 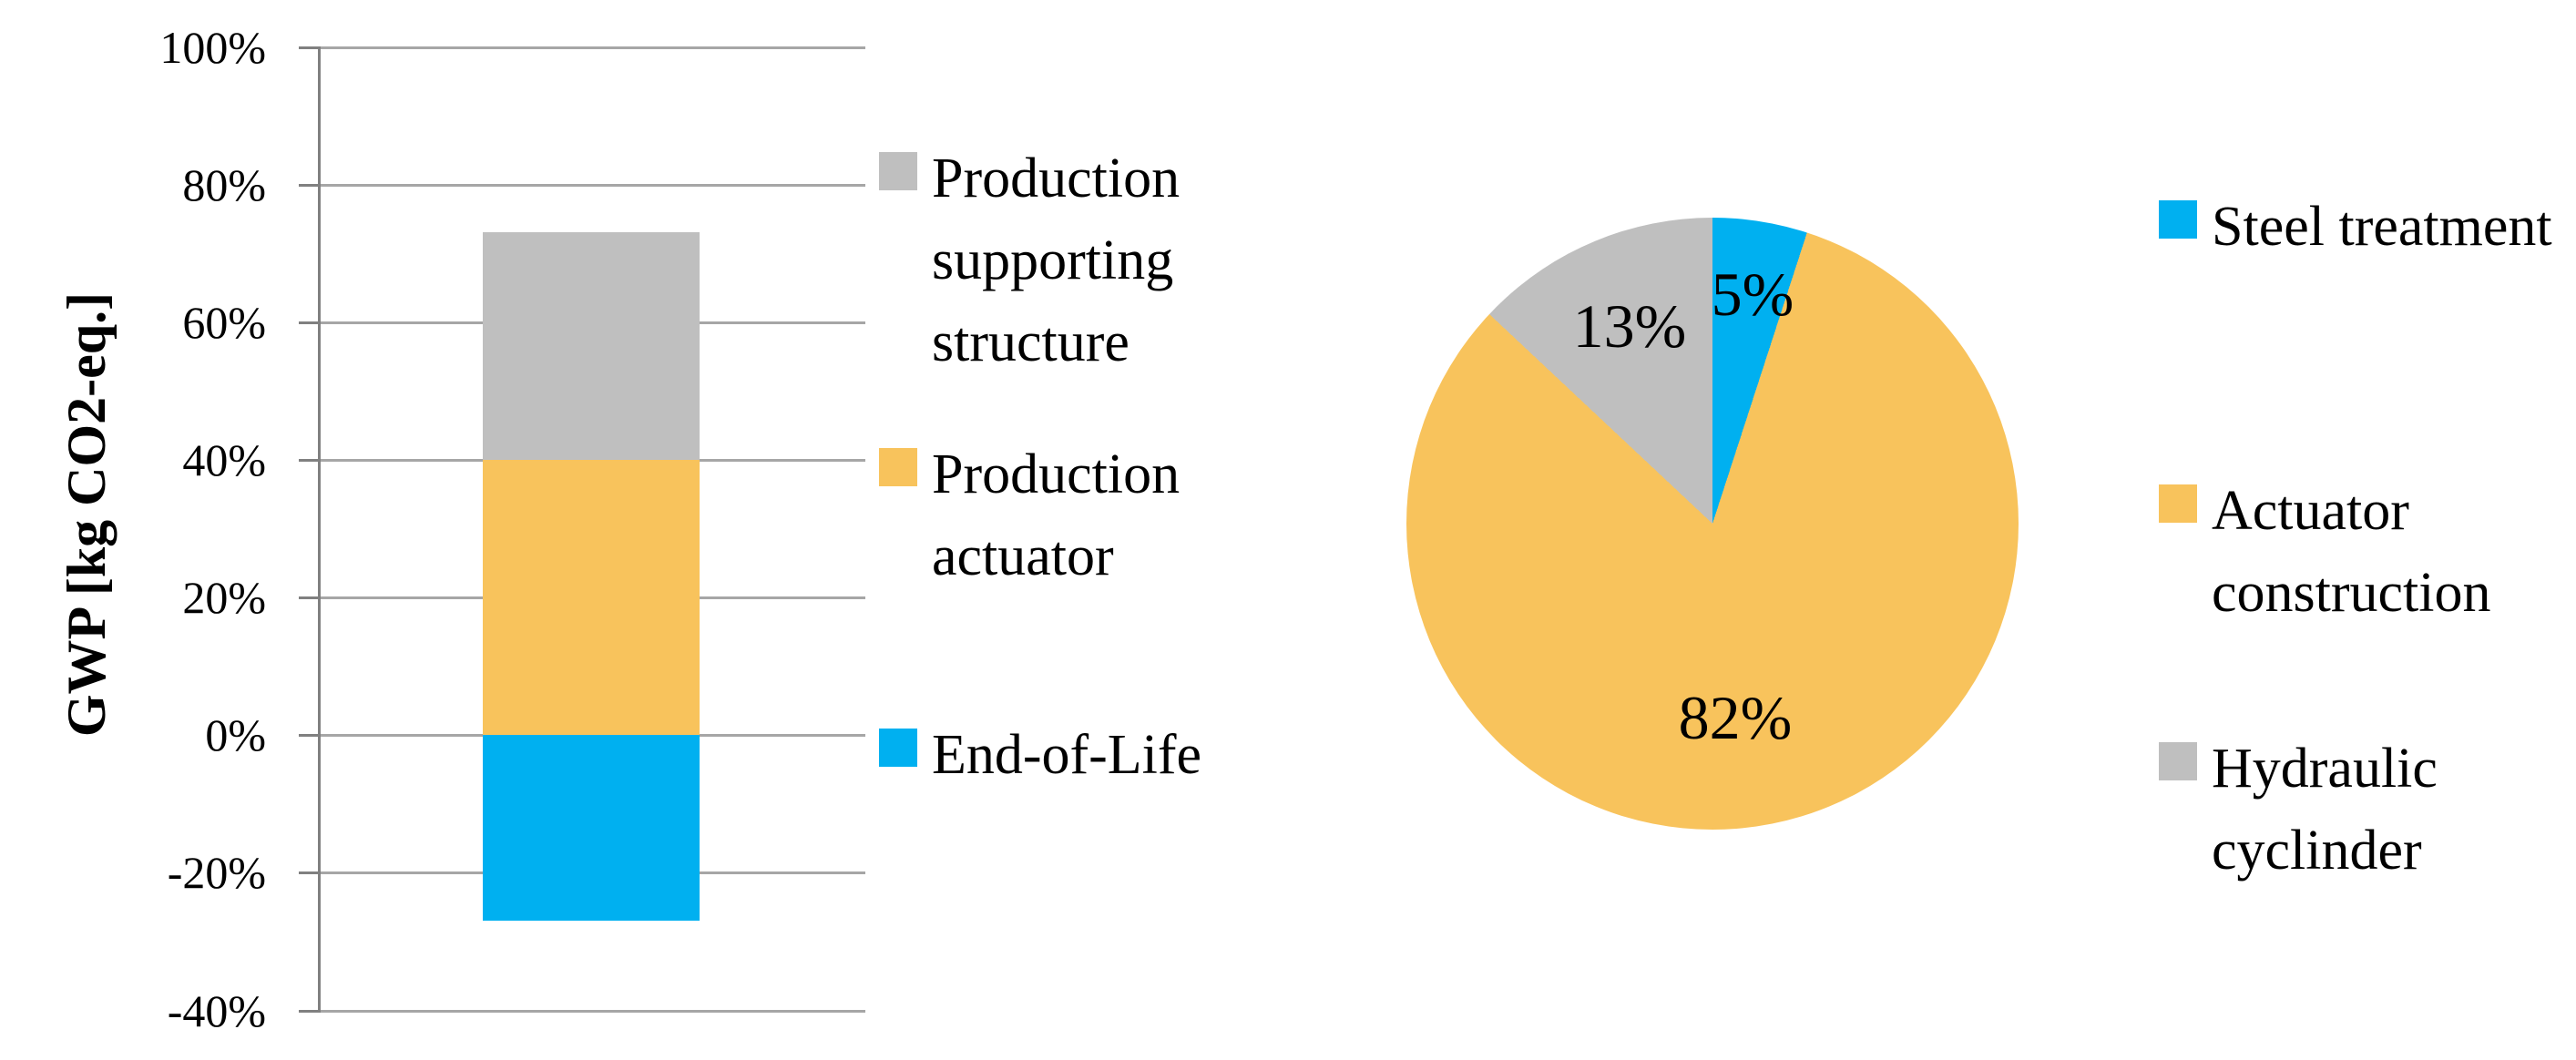 I want to click on pie, so click(x=1712, y=524).